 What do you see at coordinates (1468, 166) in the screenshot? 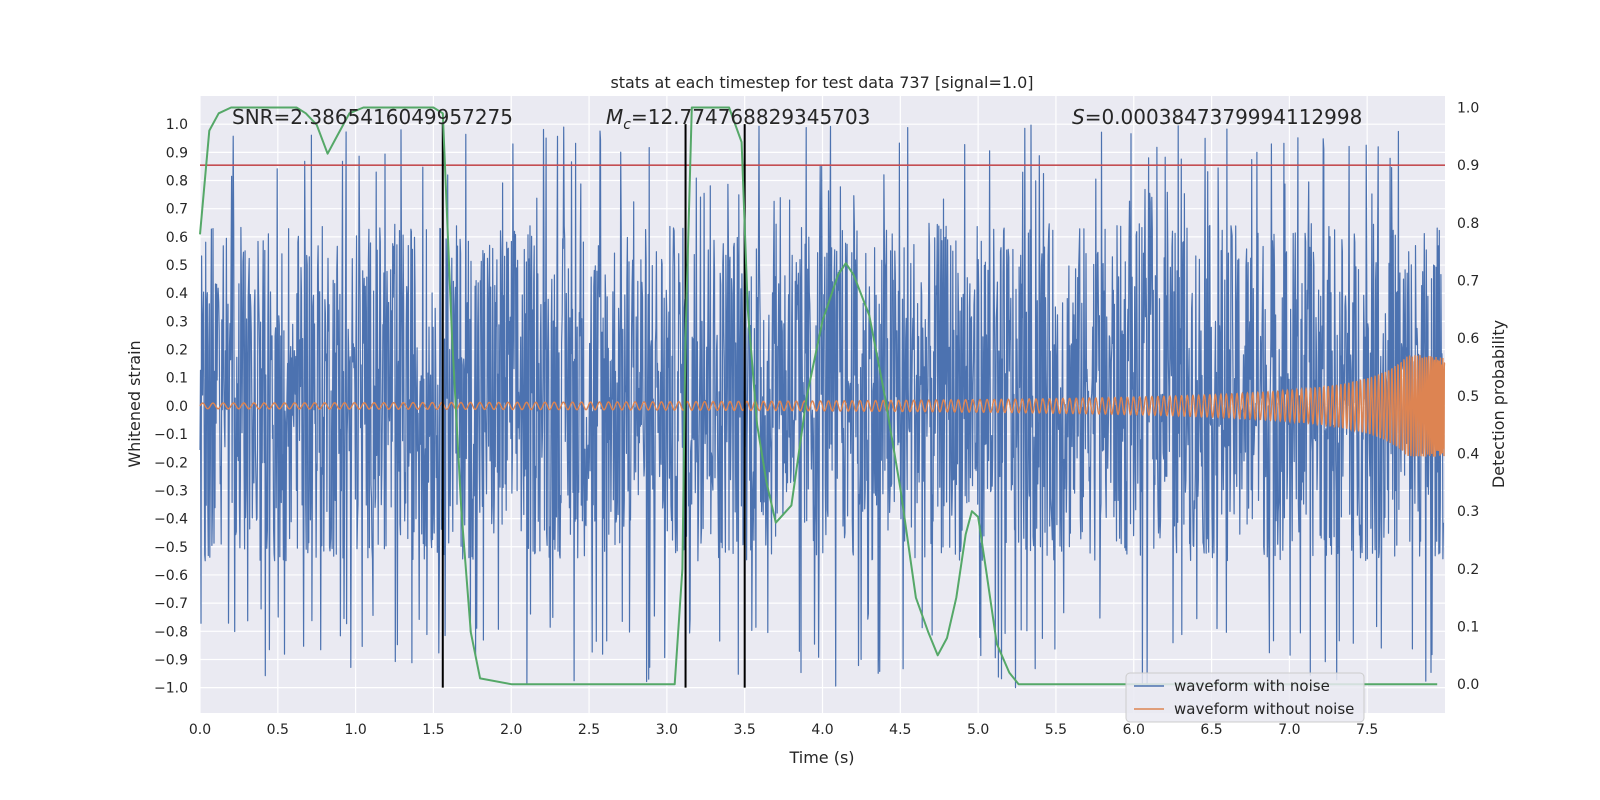
I see `y2-tick-label: 0.9` at bounding box center [1468, 166].